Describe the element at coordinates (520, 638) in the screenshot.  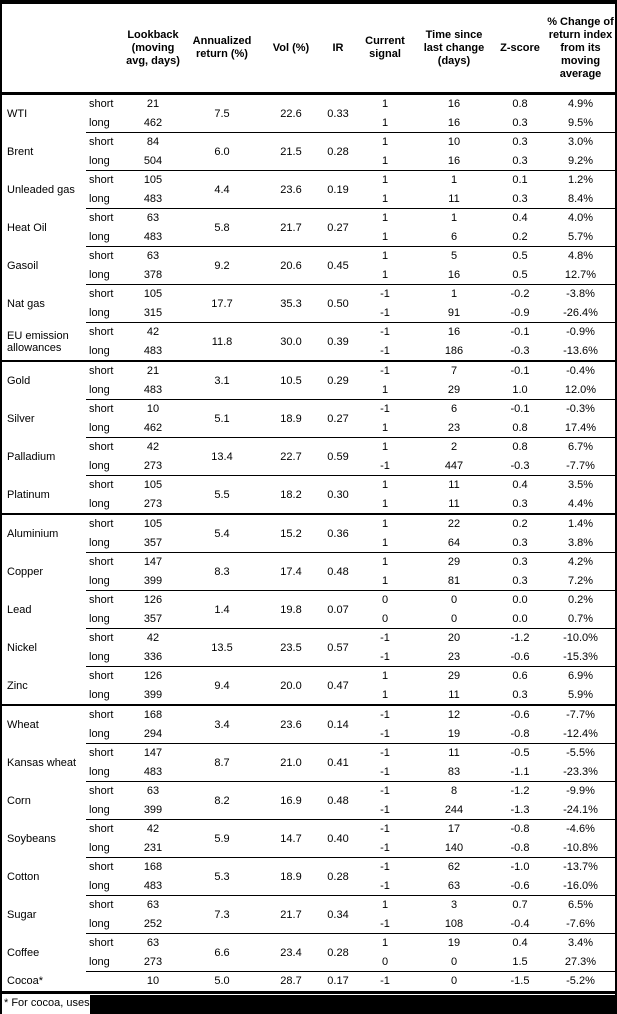
I see `z-score-value: -1.2` at that location.